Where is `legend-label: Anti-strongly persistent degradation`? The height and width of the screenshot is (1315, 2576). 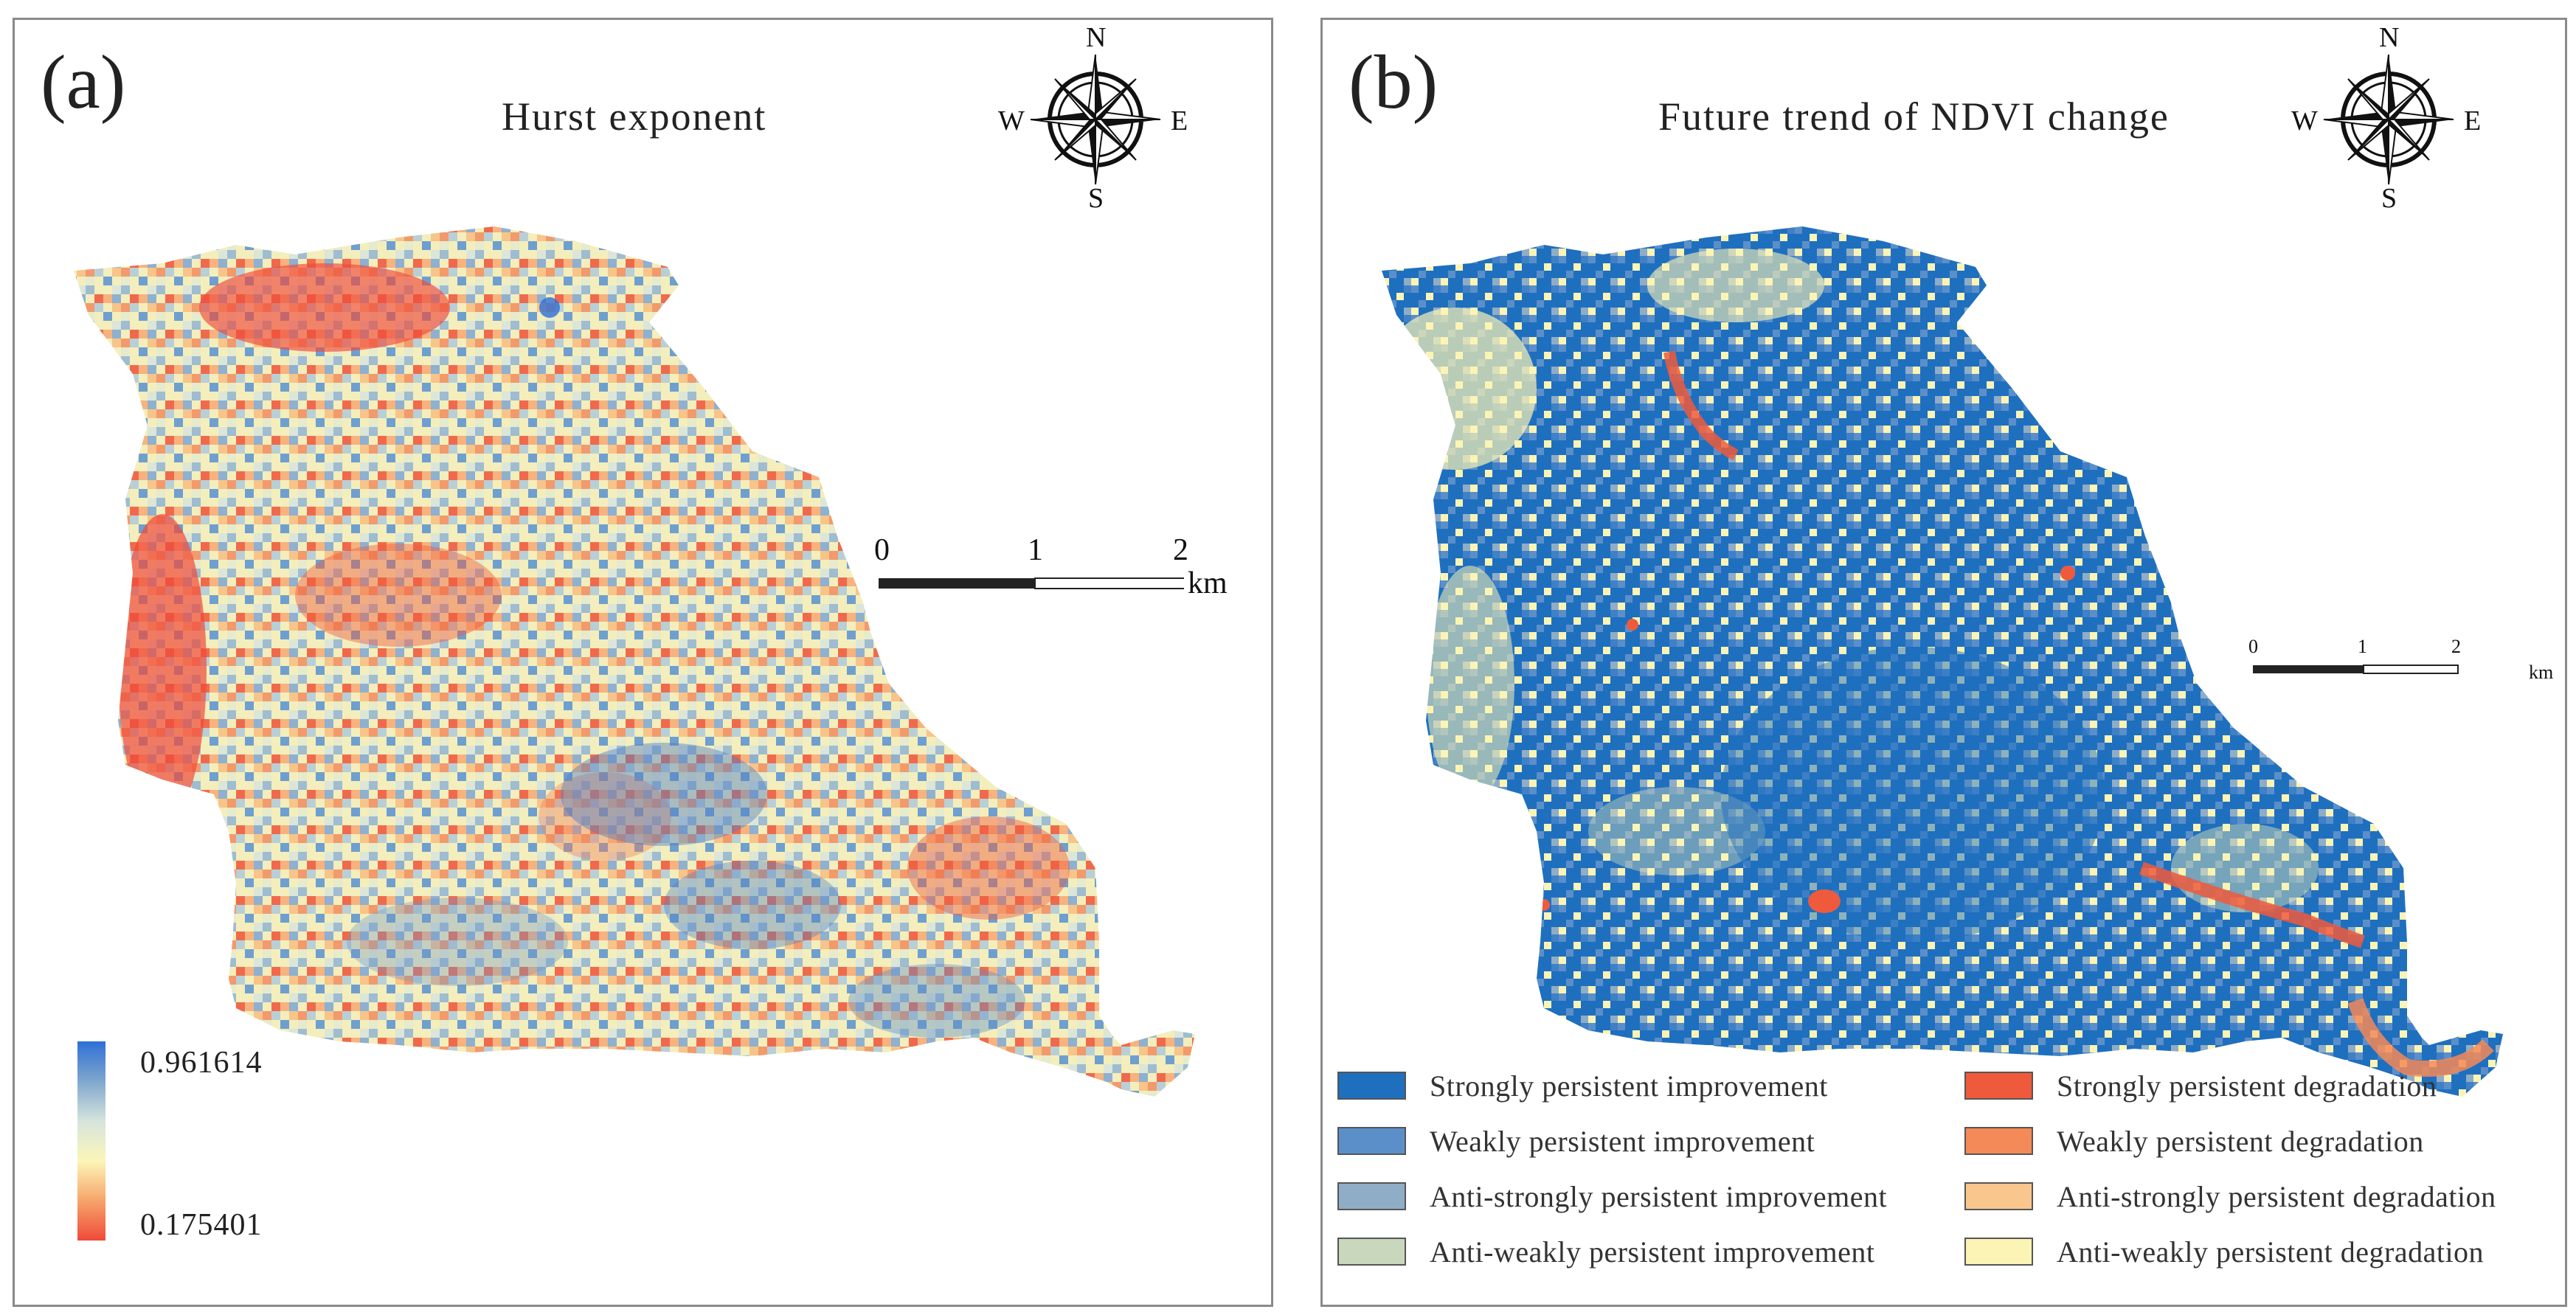
legend-label: Anti-strongly persistent degradation is located at coordinates (2277, 1196).